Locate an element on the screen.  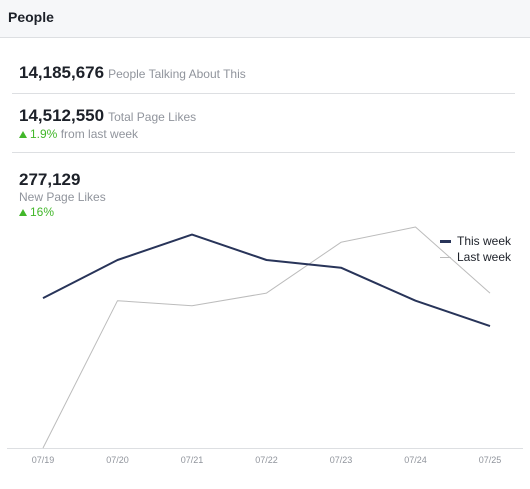
this-week-swatch is located at coordinates (445, 242).